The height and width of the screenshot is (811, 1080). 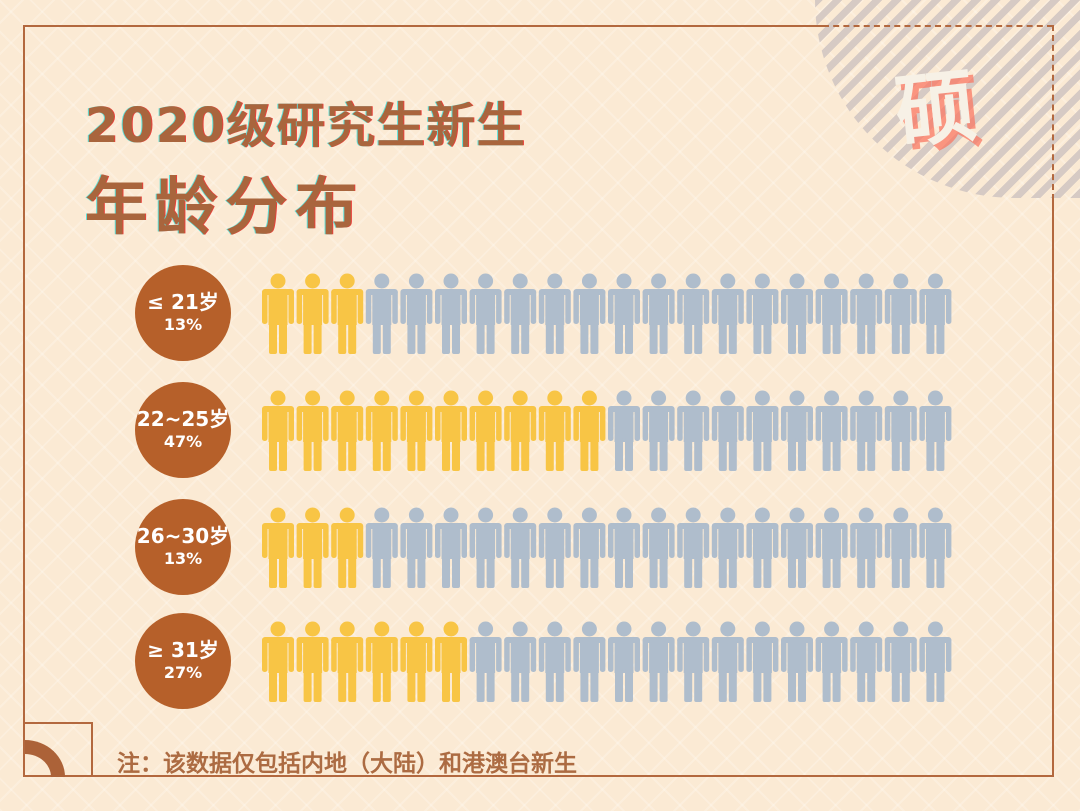 What do you see at coordinates (183, 536) in the screenshot?
I see `age-label: 26~30岁` at bounding box center [183, 536].